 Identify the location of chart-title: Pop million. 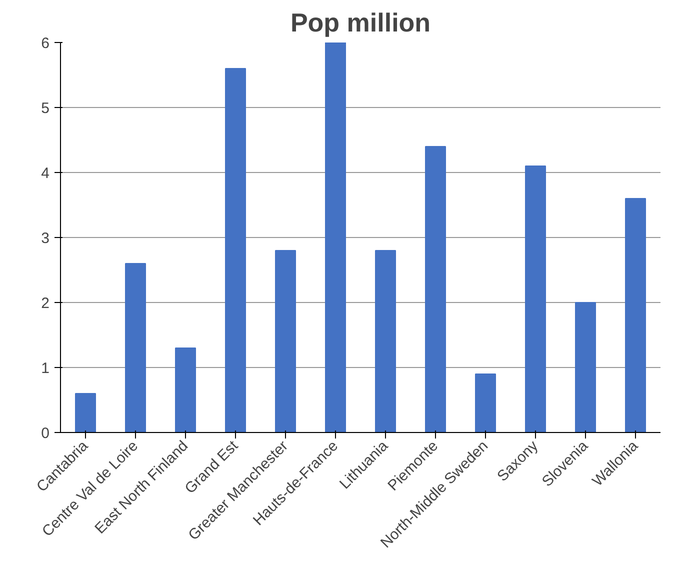
(360, 23).